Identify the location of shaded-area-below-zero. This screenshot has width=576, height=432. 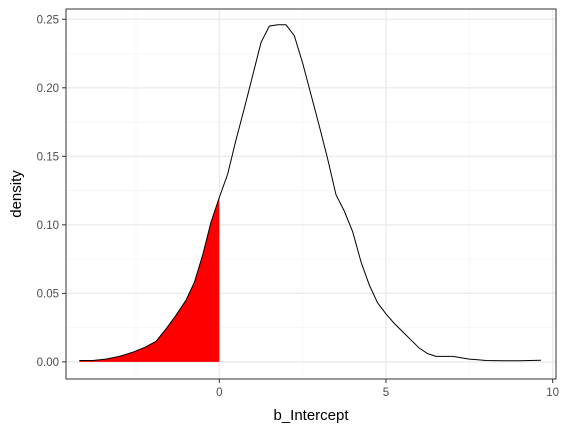
(149, 279).